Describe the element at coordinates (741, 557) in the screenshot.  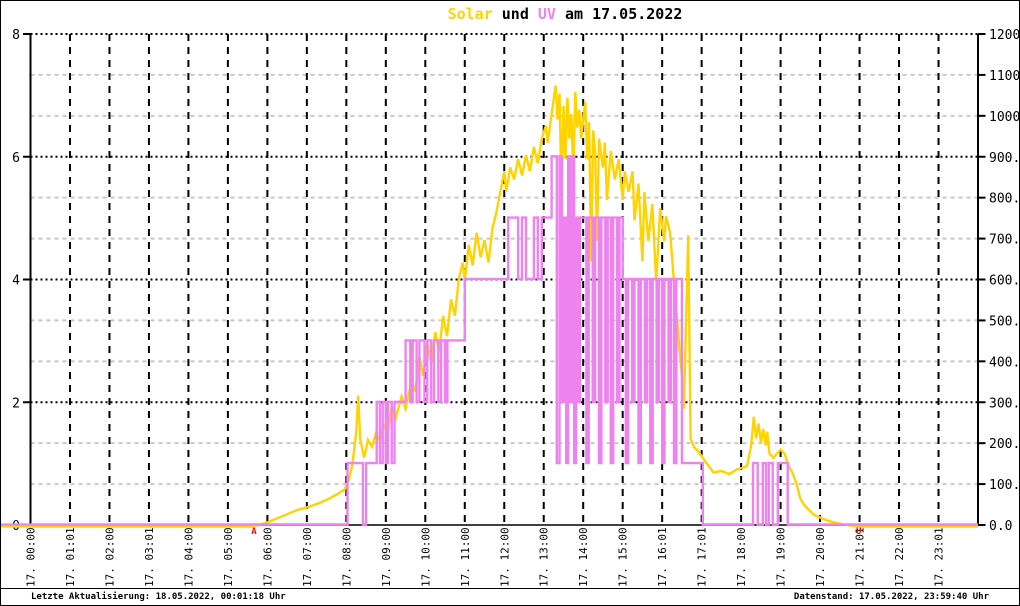
I see `svg-text: 17. 18:00` at that location.